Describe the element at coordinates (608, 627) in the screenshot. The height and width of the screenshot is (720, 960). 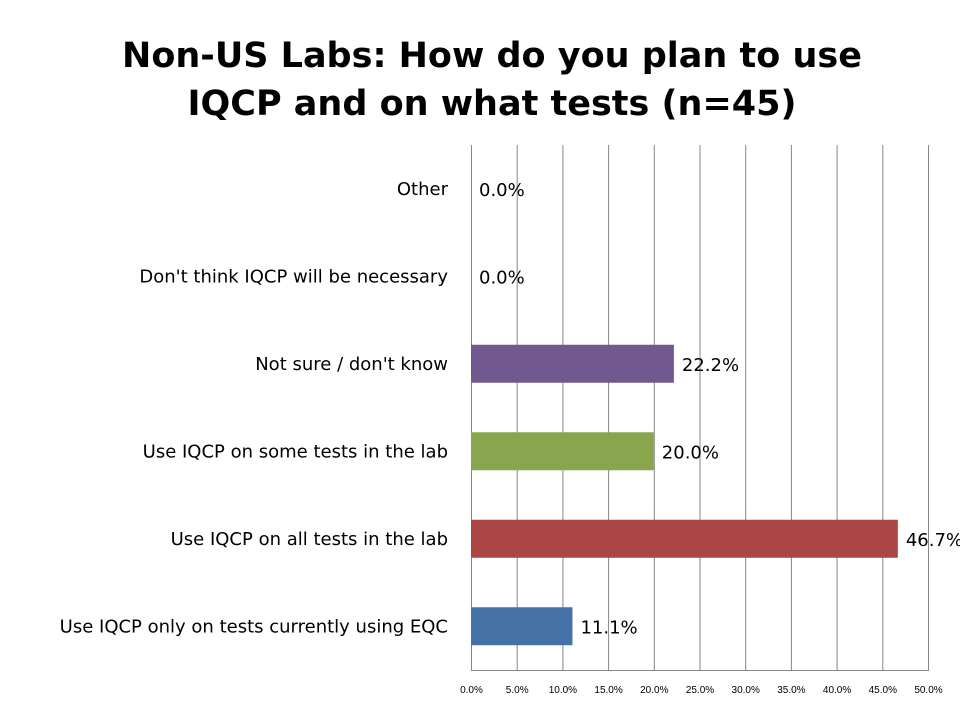
I see `data-label: 11.1%` at that location.